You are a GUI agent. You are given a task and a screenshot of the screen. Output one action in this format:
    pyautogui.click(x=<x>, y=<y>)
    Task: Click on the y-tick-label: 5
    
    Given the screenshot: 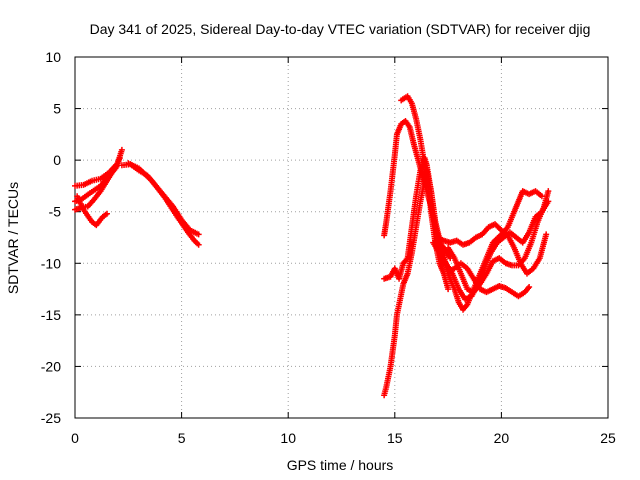 What is the action you would take?
    pyautogui.click(x=57, y=109)
    